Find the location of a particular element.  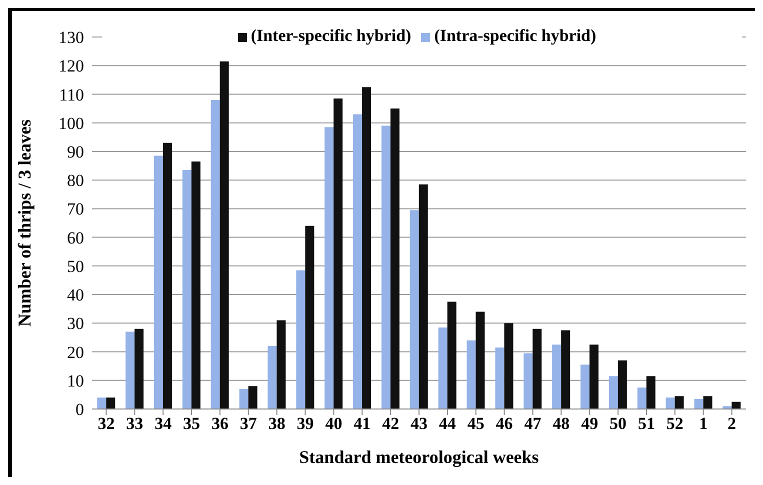

y-tick-label: 90 is located at coordinates (75, 152).